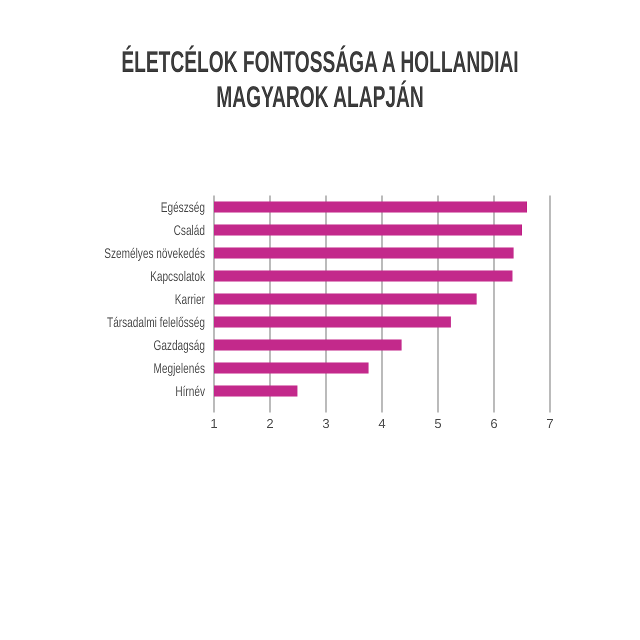 The width and height of the screenshot is (640, 640). Describe the element at coordinates (550, 423) in the screenshot. I see `x-tick-label: 7` at that location.